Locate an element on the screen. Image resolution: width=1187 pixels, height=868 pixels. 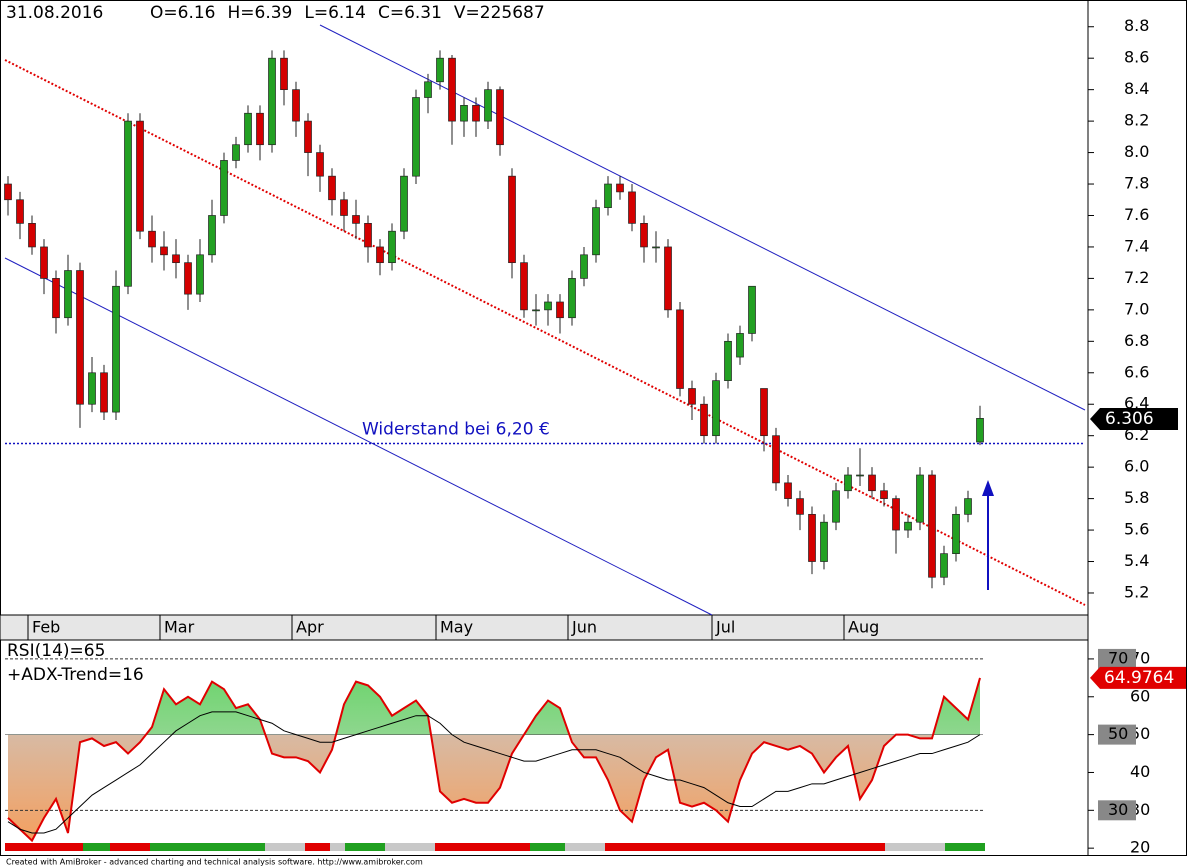
y-tick-label: 6.4 is located at coordinates (1136, 403).